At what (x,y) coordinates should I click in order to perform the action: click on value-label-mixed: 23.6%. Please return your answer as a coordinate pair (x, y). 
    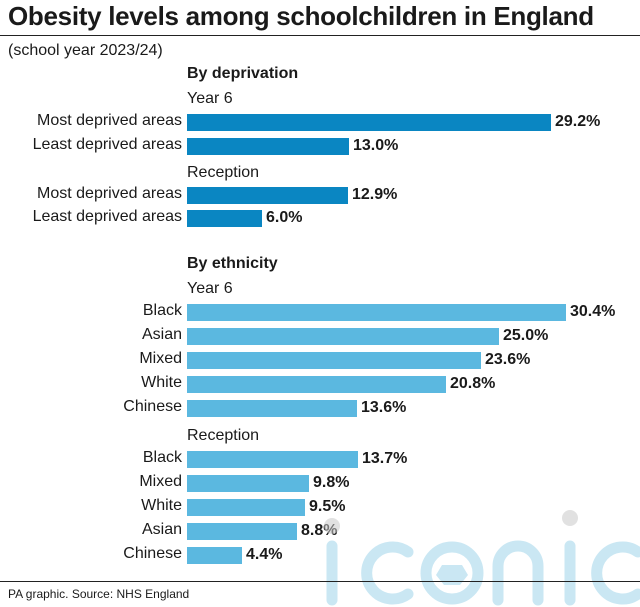
    Looking at the image, I should click on (508, 359).